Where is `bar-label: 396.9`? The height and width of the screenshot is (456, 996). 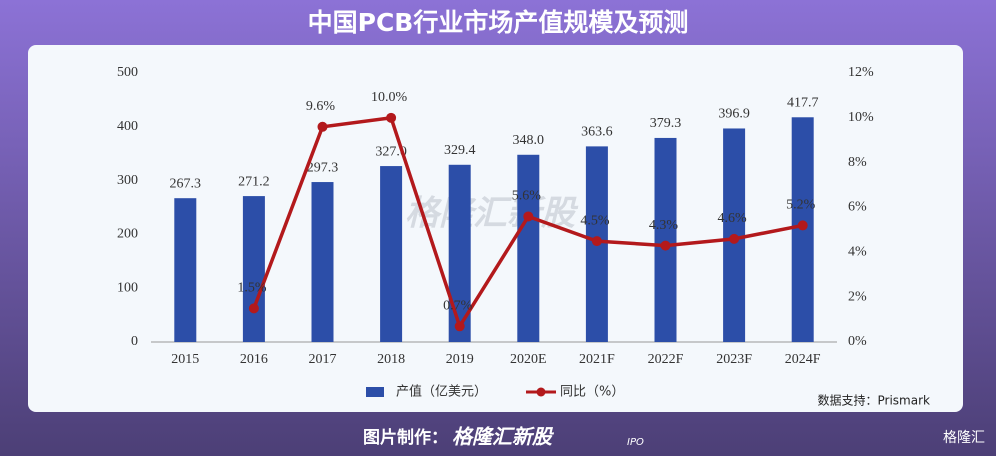
bar-label: 396.9 is located at coordinates (734, 114).